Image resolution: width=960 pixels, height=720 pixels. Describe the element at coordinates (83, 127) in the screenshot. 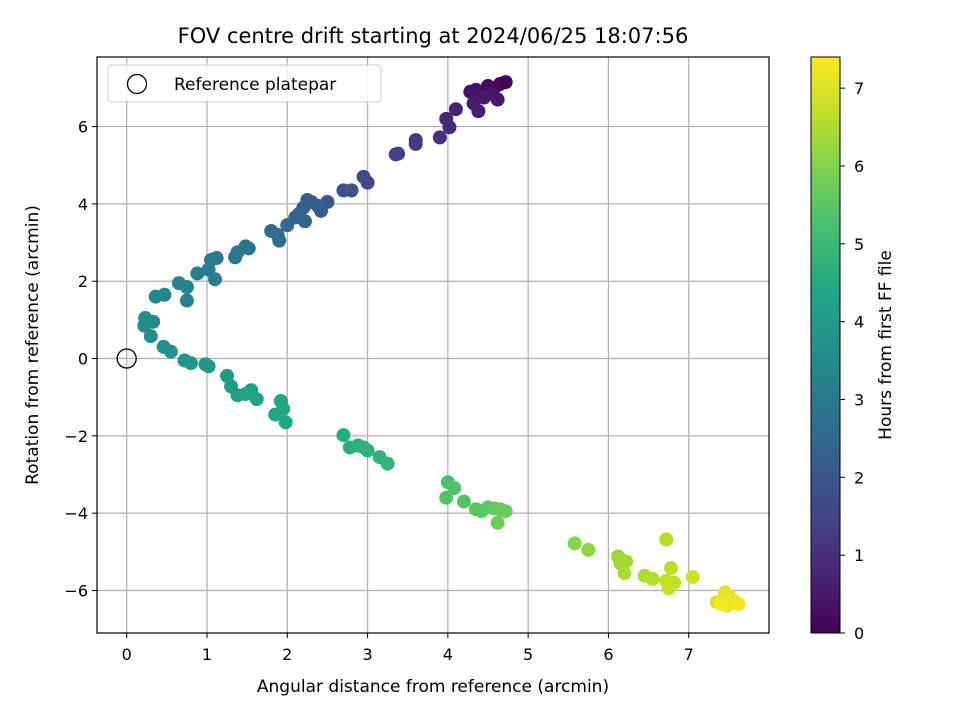

I see `y-tick-label: 6` at that location.